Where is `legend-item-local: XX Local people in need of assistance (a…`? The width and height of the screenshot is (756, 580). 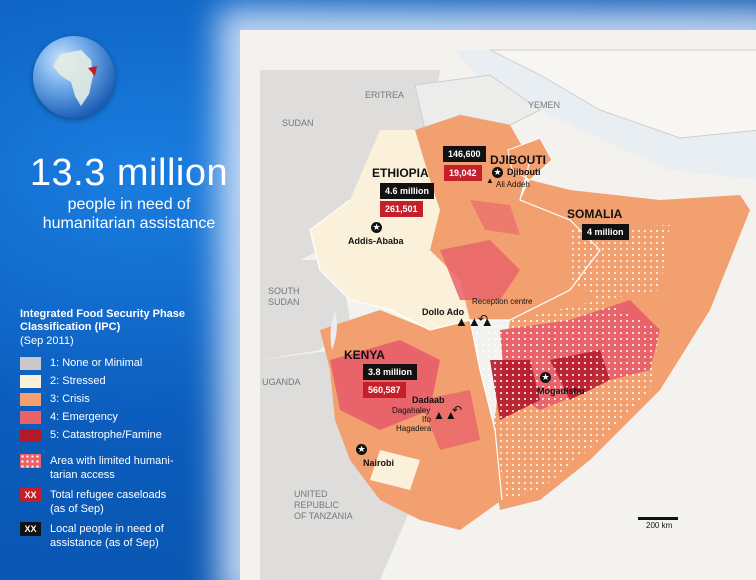 legend-item-local: XX Local people in need of assistance (a… is located at coordinates (130, 536).